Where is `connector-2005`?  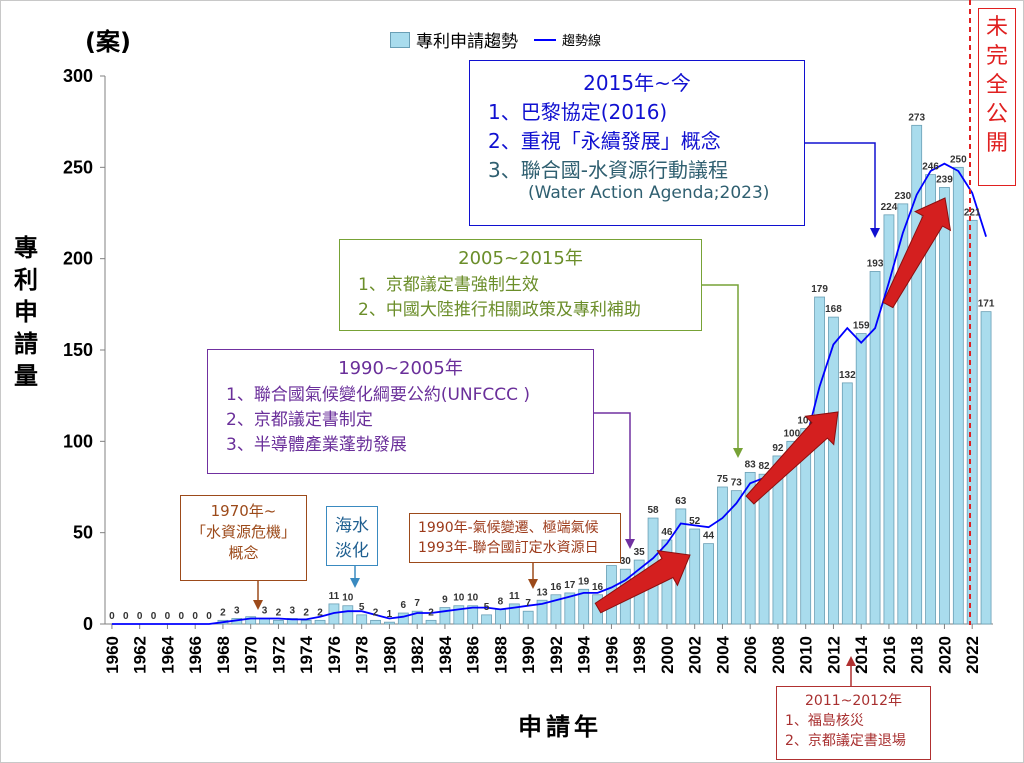
connector-2005 is located at coordinates (720, 368).